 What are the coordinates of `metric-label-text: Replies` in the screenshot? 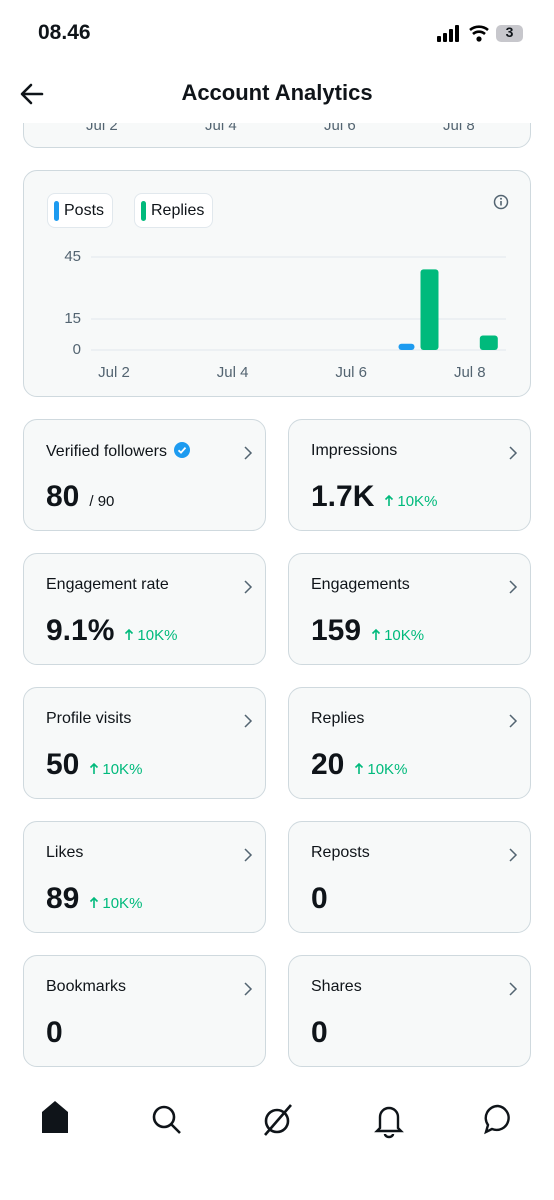 It's located at (338, 718).